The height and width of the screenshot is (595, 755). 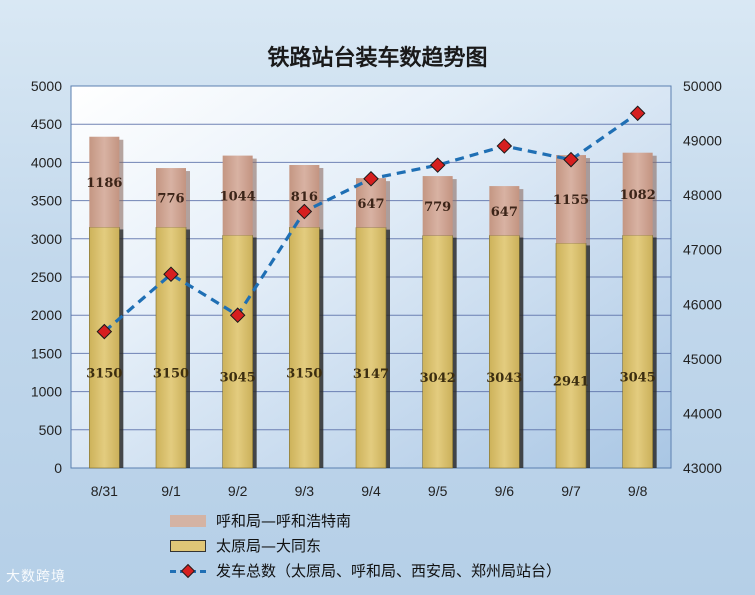 What do you see at coordinates (702, 304) in the screenshot?
I see `right-axis-tick-label: 46000` at bounding box center [702, 304].